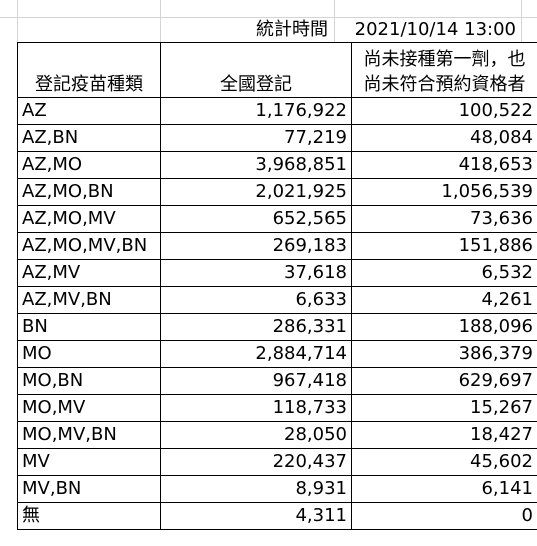 This screenshot has width=537, height=546. What do you see at coordinates (444, 300) in the screenshot?
I see `cell-not-yet: 4,261` at bounding box center [444, 300].